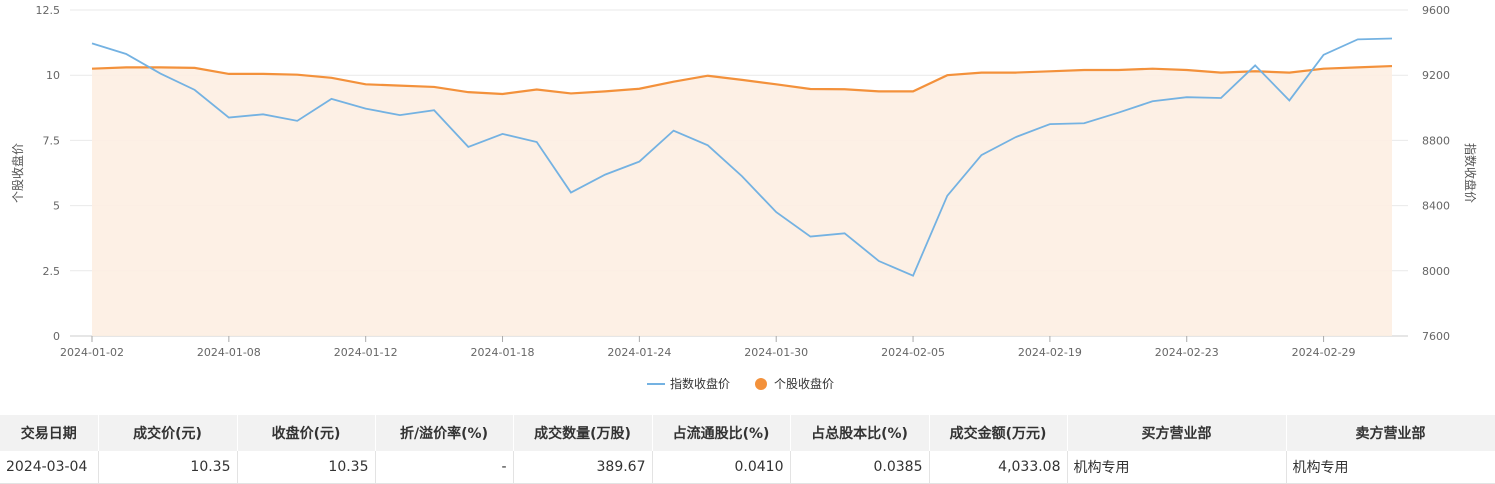 The height and width of the screenshot is (484, 1495). Describe the element at coordinates (1177, 433) in the screenshot. I see `header-buyer: 买方营业部` at that location.